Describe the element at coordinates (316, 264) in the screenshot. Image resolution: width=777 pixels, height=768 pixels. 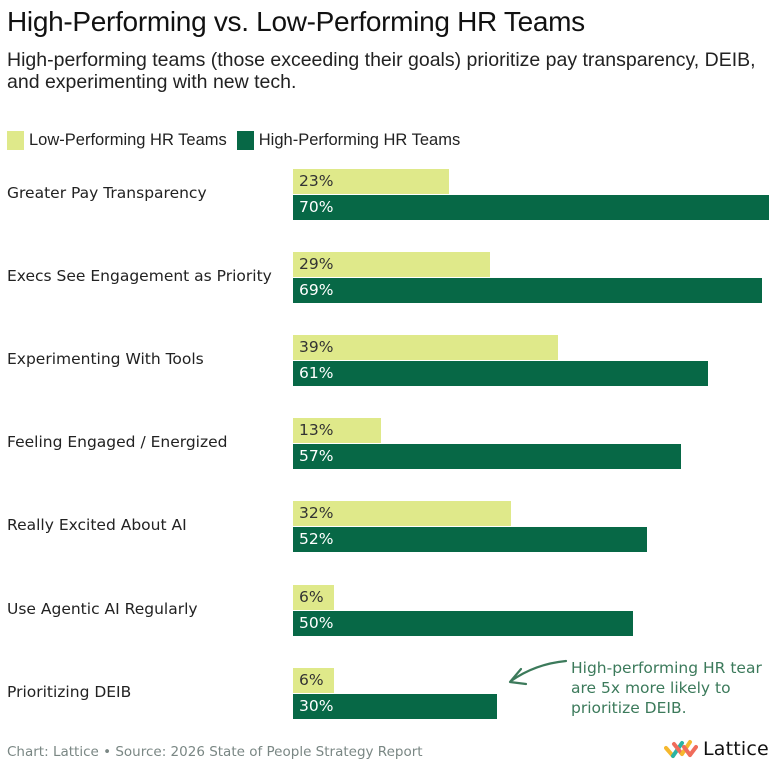
I see `data-label: 29%` at that location.